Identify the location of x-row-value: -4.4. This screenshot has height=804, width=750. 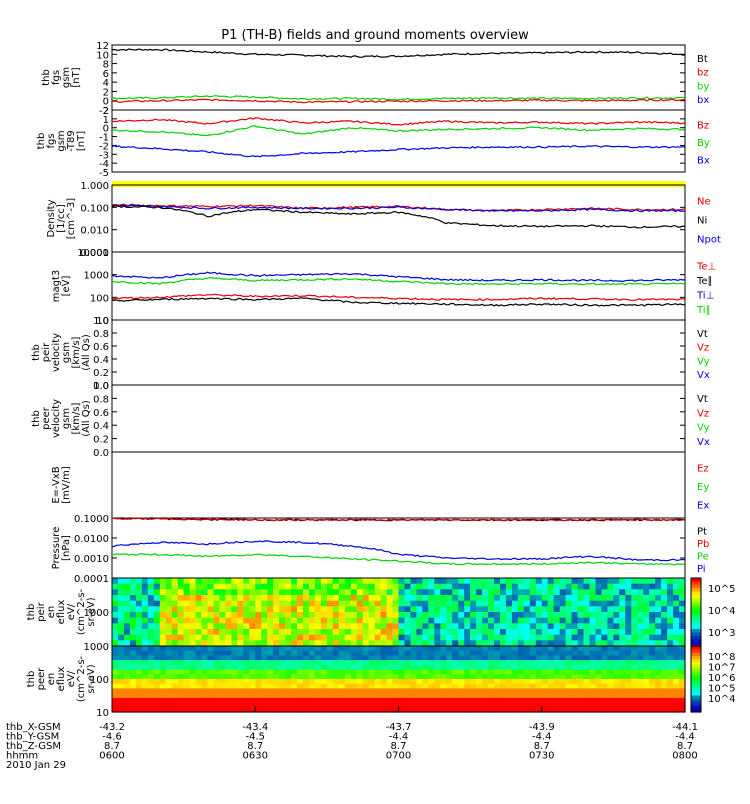
(542, 737).